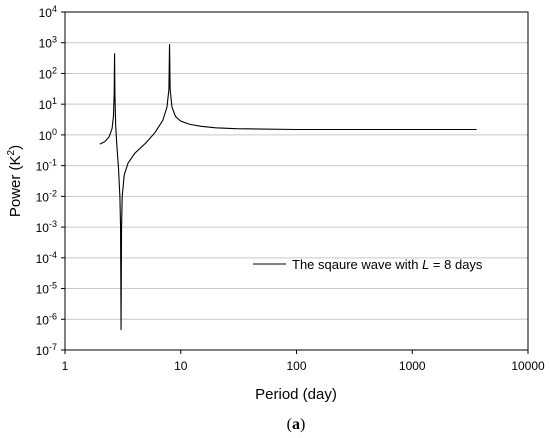 Image resolution: width=550 pixels, height=438 pixels. Describe the element at coordinates (46, 289) in the screenshot. I see `y-tick-label: 10⁻⁵` at that location.